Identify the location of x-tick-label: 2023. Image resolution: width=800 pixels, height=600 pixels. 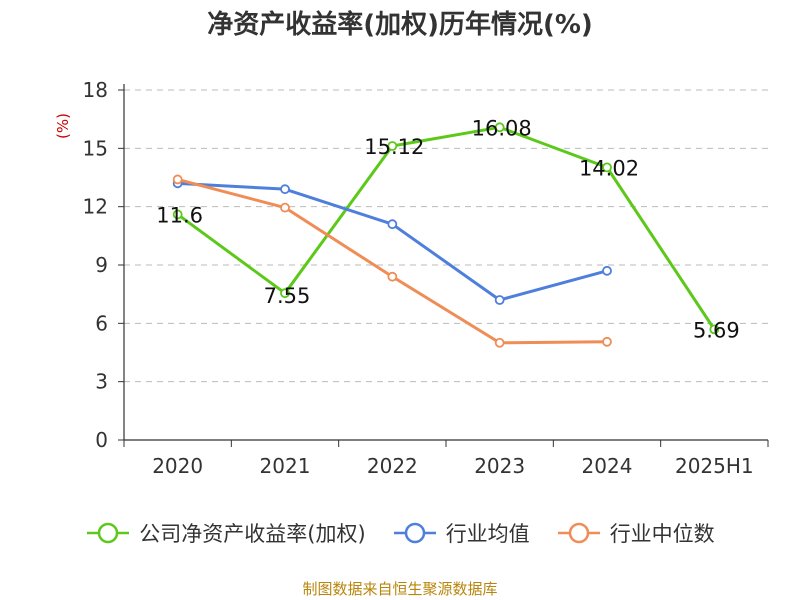
(499, 466).